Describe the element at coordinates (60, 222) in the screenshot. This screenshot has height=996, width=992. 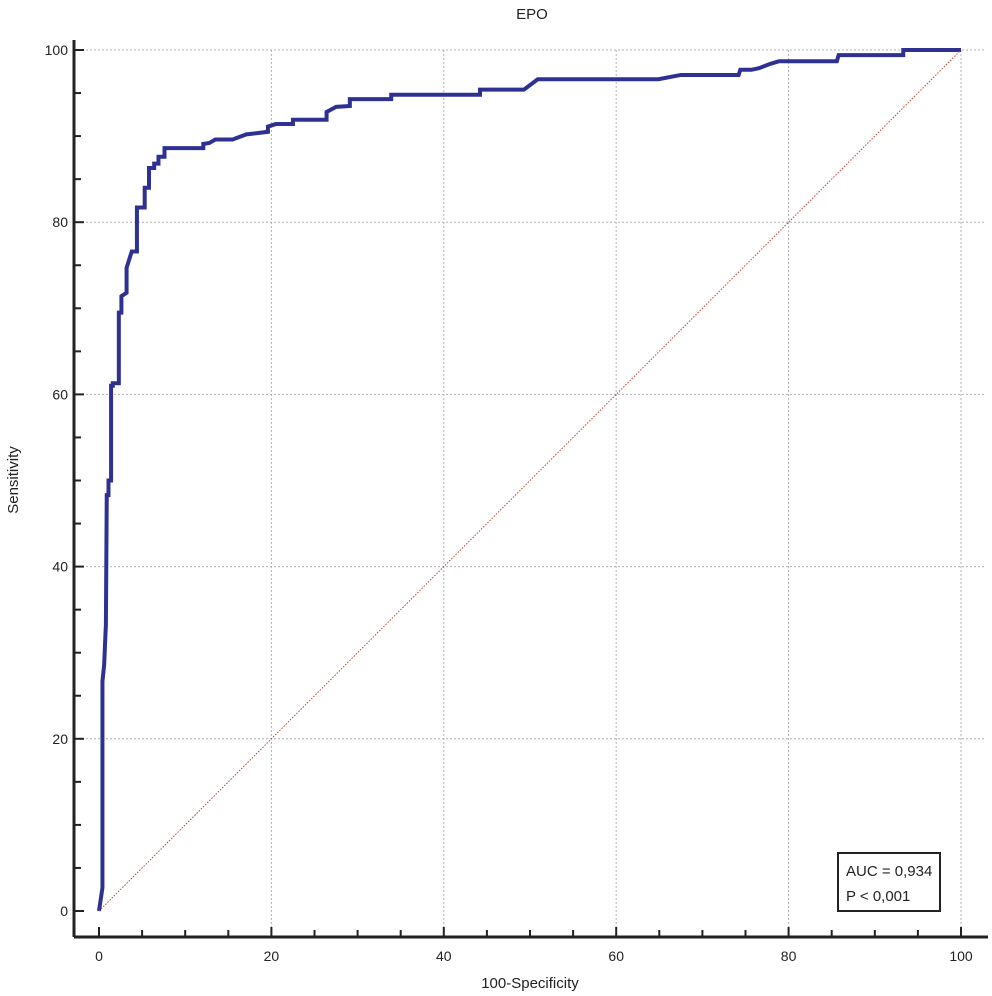
I see `y-tick-label: 80` at that location.